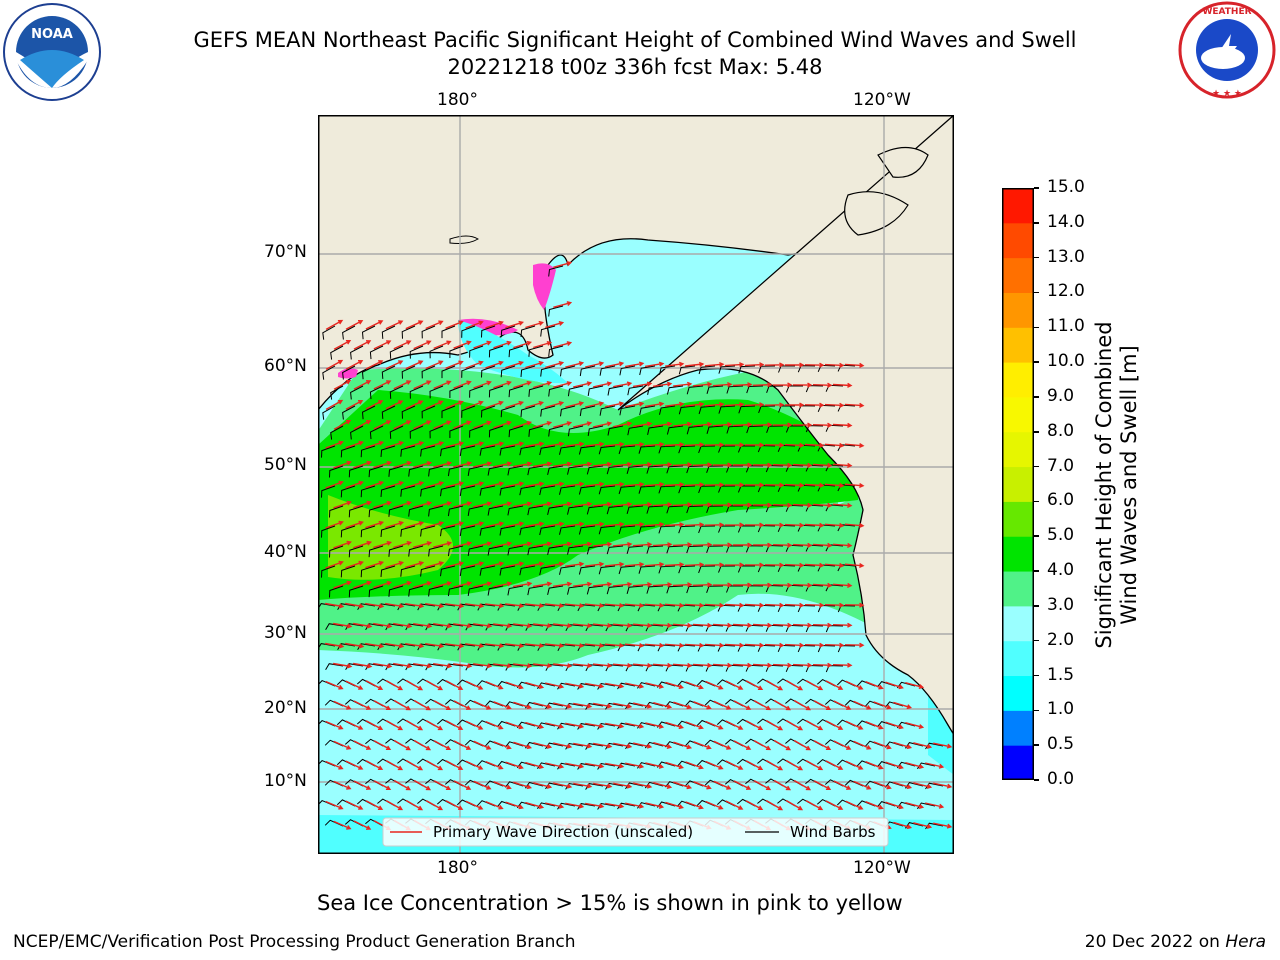  Describe the element at coordinates (588, 495) in the screenshot. I see `wave-zone-high` at that location.